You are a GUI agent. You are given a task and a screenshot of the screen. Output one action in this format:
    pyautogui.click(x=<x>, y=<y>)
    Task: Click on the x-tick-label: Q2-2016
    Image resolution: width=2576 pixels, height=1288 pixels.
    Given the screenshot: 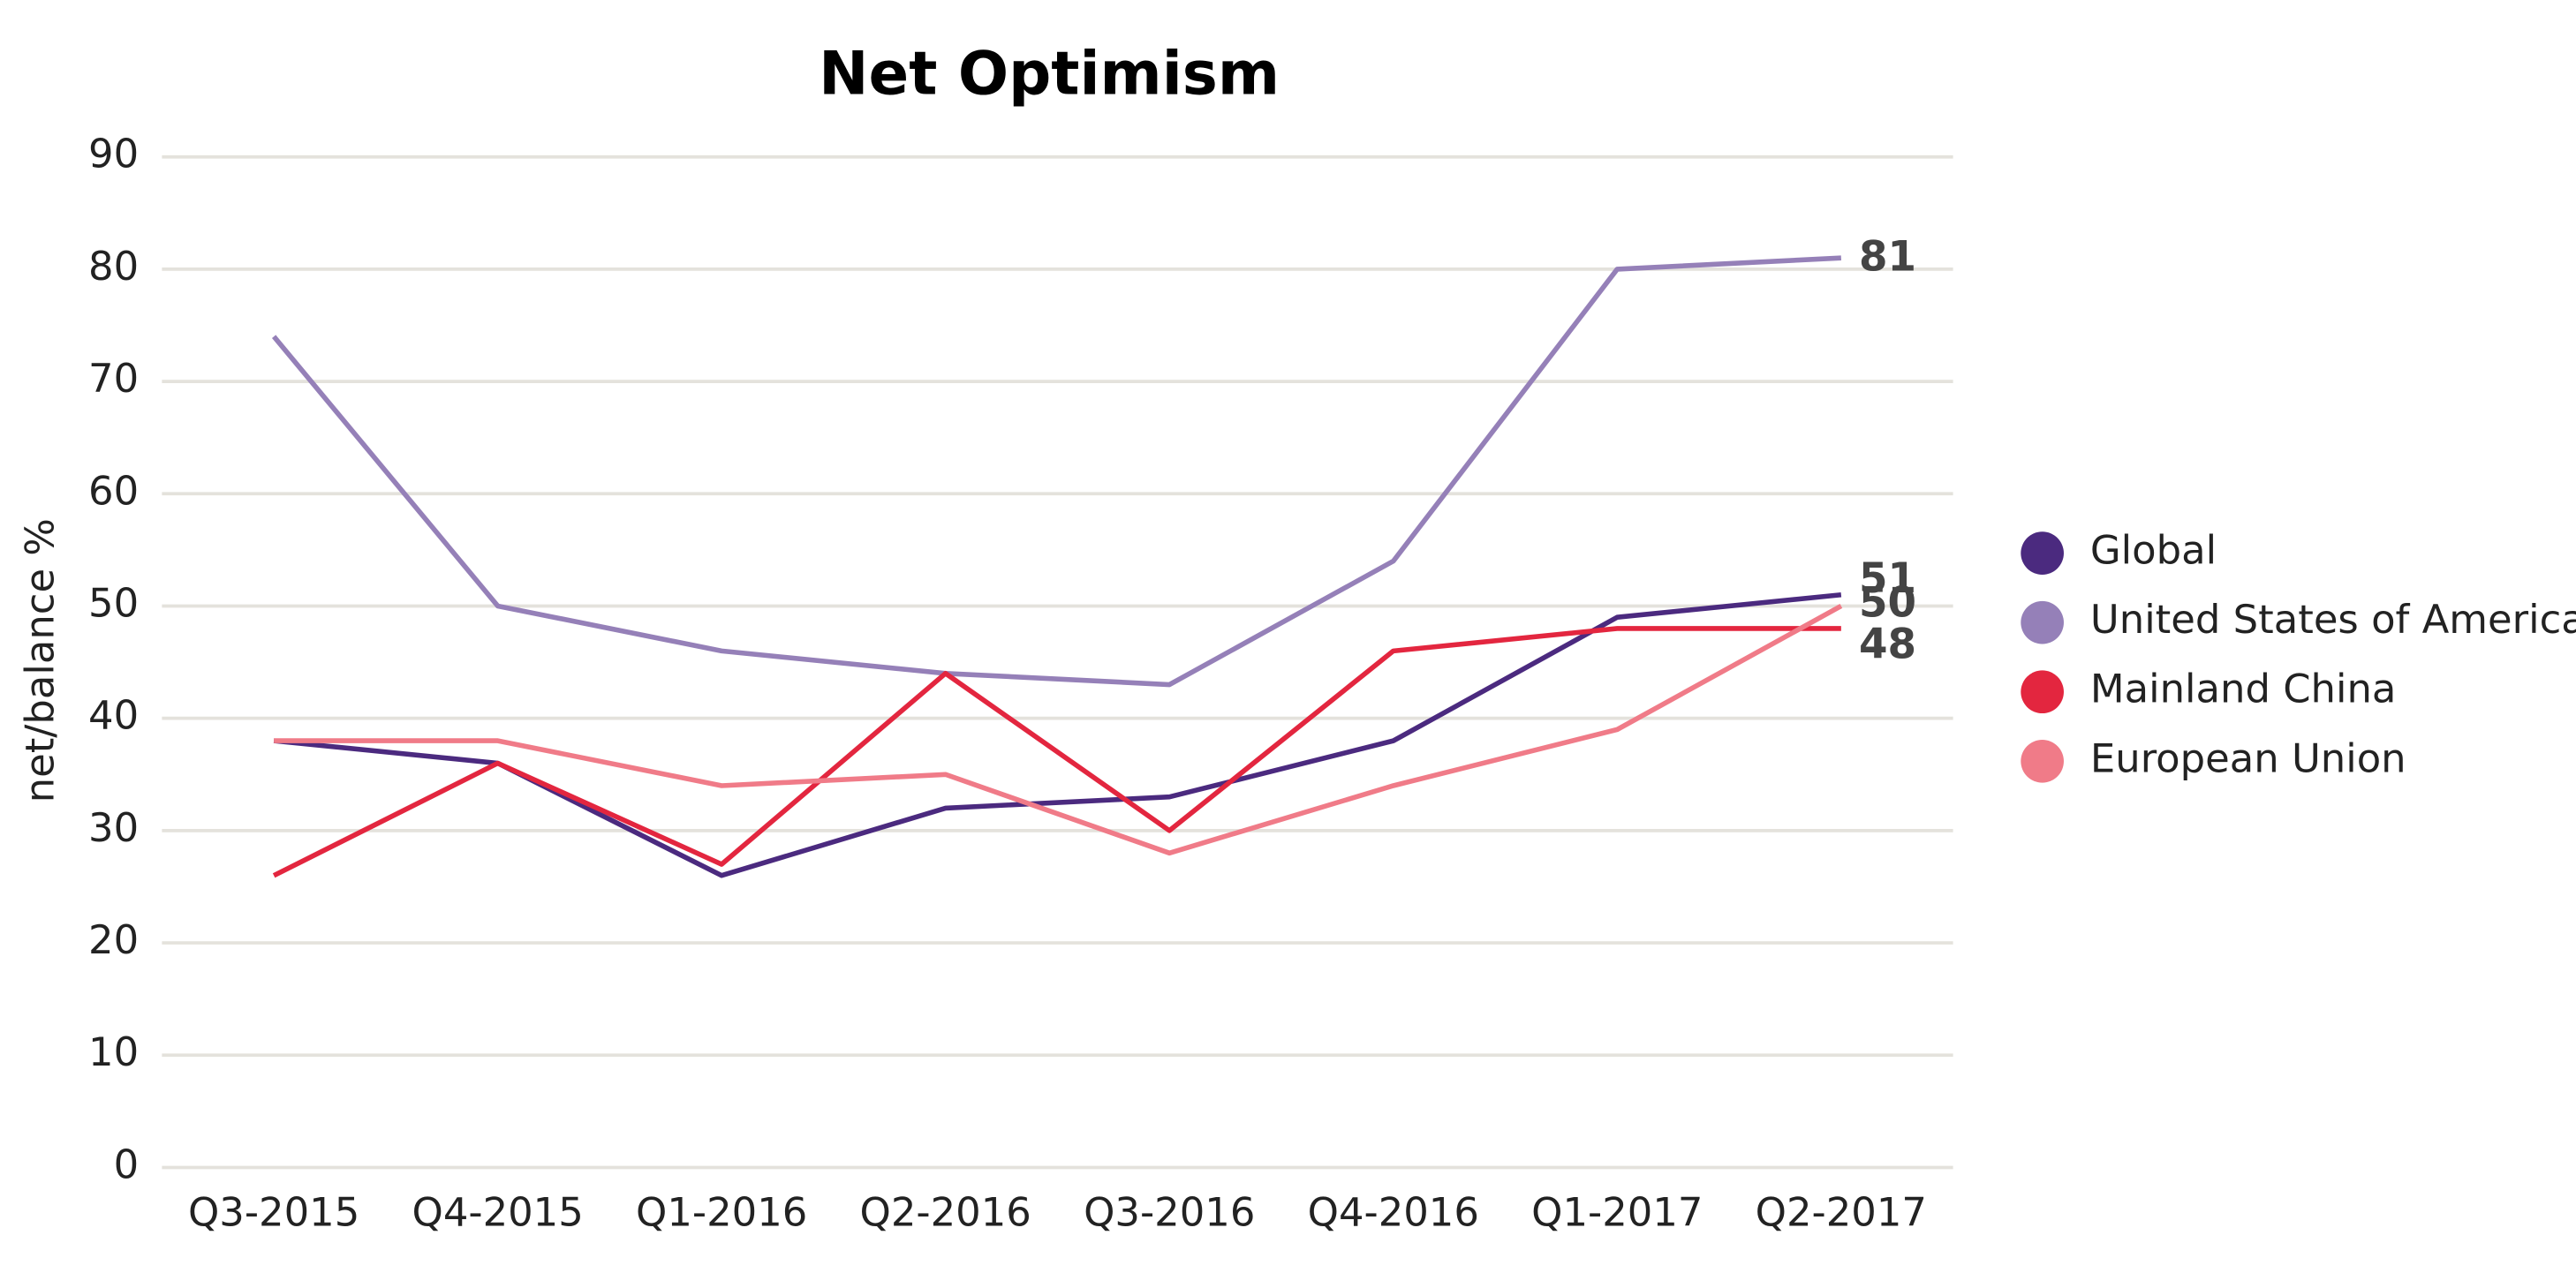 What is the action you would take?
    pyautogui.click(x=946, y=1212)
    